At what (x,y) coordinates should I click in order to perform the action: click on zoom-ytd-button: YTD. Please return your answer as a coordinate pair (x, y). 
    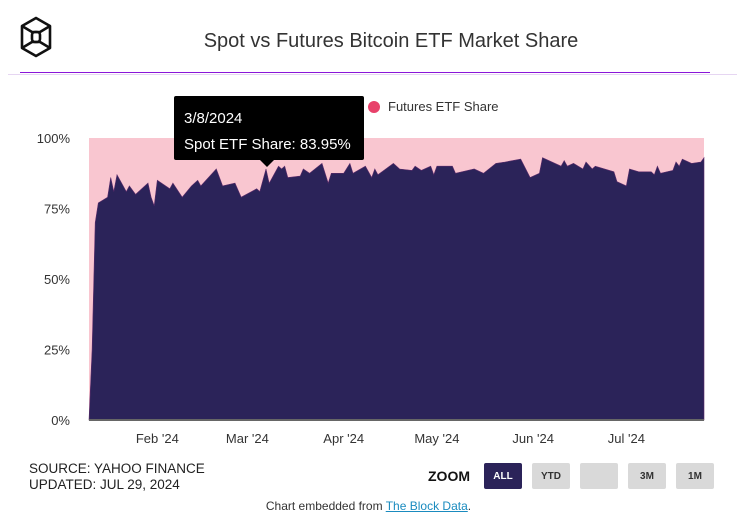
    Looking at the image, I should click on (551, 476).